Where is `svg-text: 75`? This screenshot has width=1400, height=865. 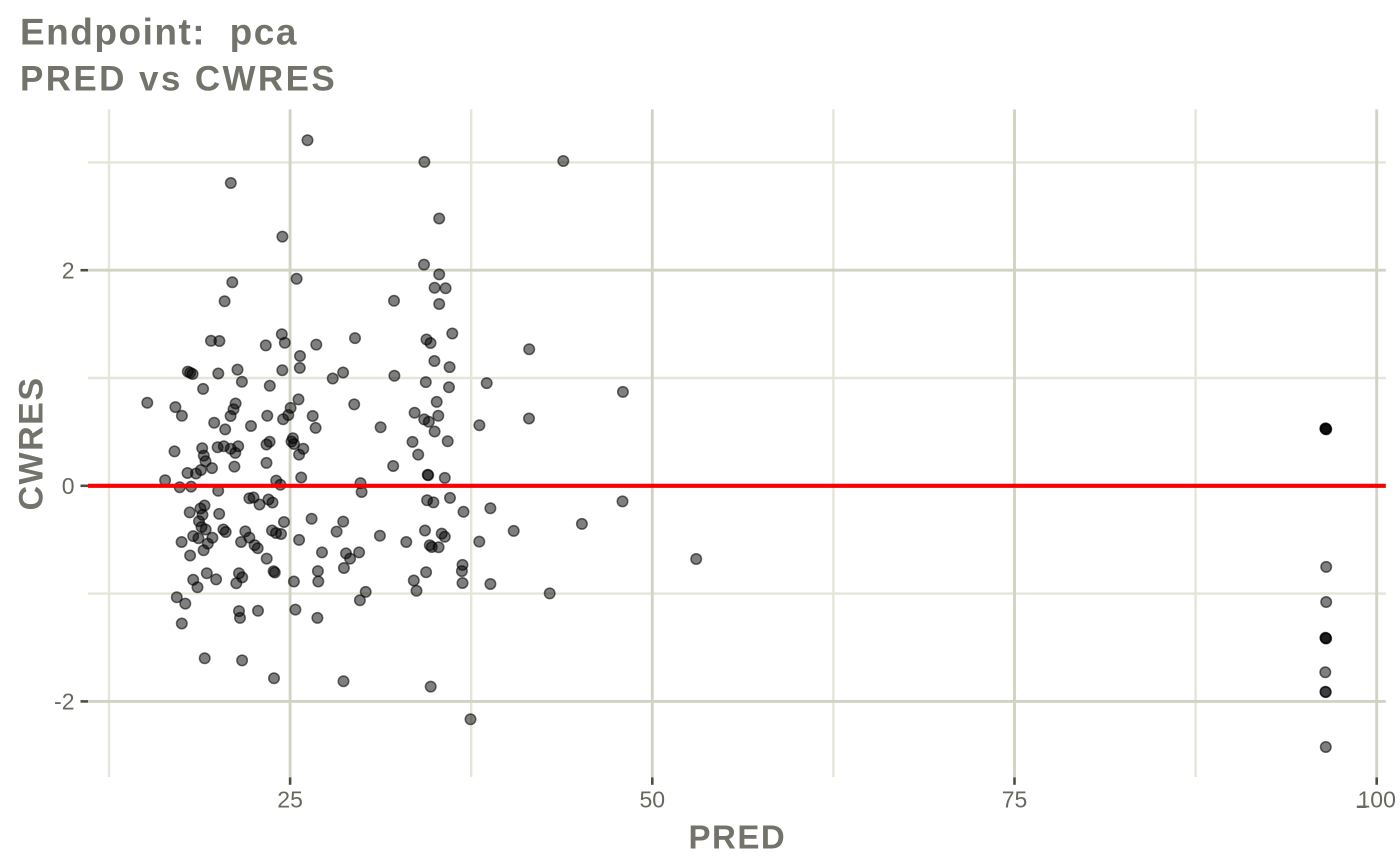 svg-text: 75 is located at coordinates (1015, 800).